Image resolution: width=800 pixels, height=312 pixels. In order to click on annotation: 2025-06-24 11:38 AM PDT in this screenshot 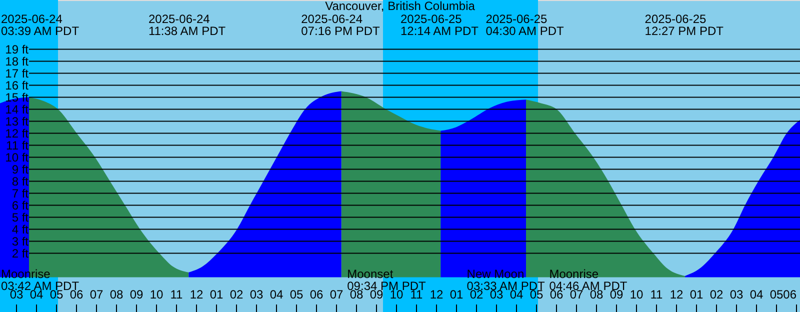, I will do `click(187, 25)`.